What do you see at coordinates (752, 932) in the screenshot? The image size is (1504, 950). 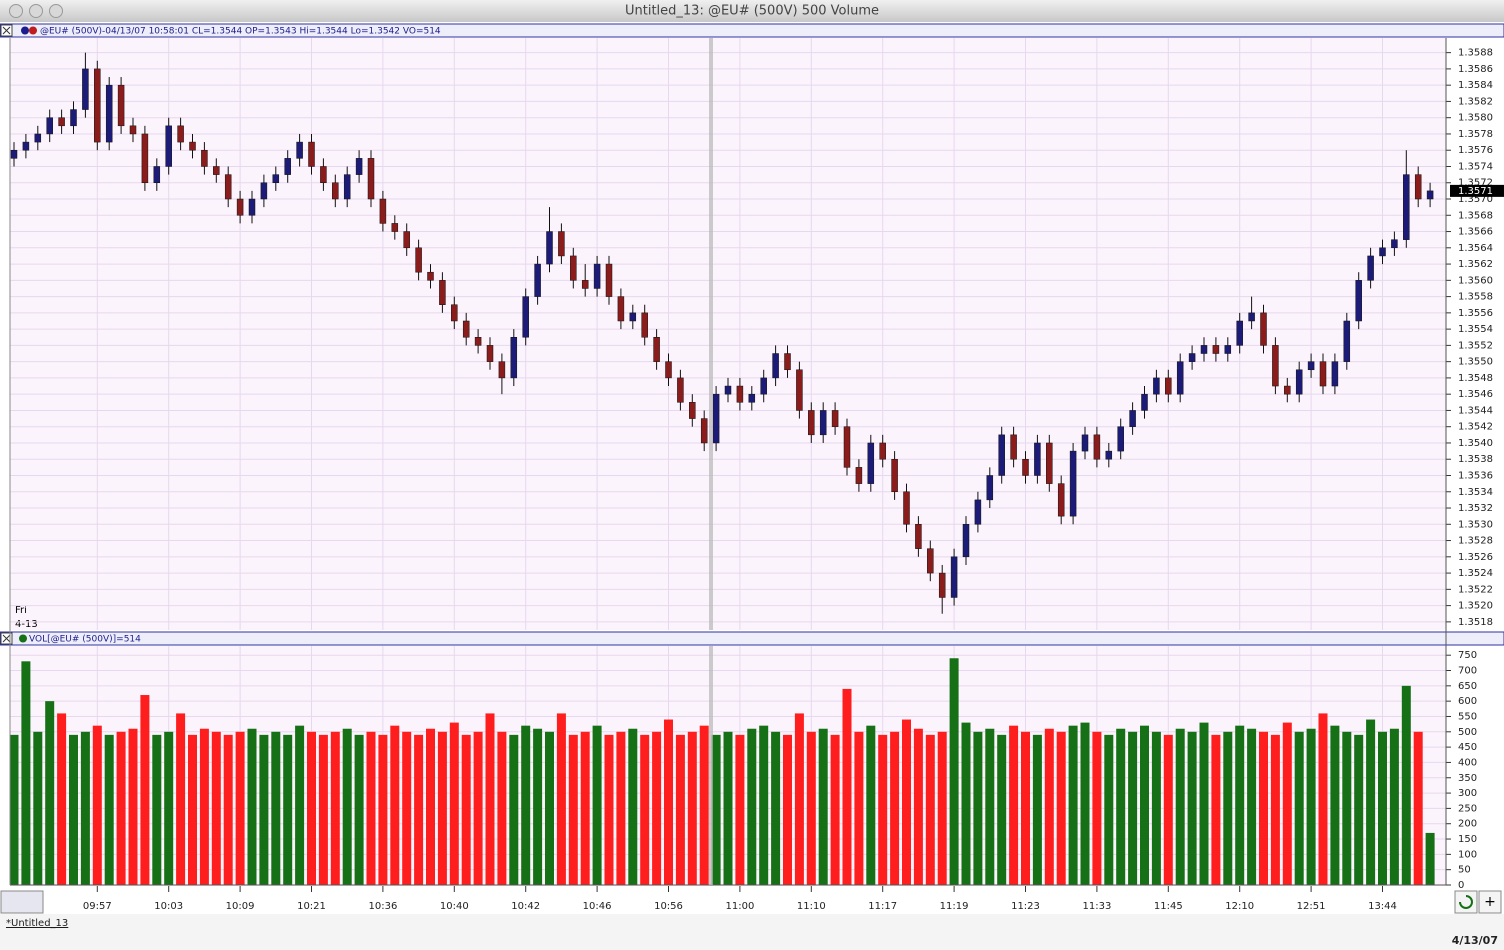 I see `status-bar` at bounding box center [752, 932].